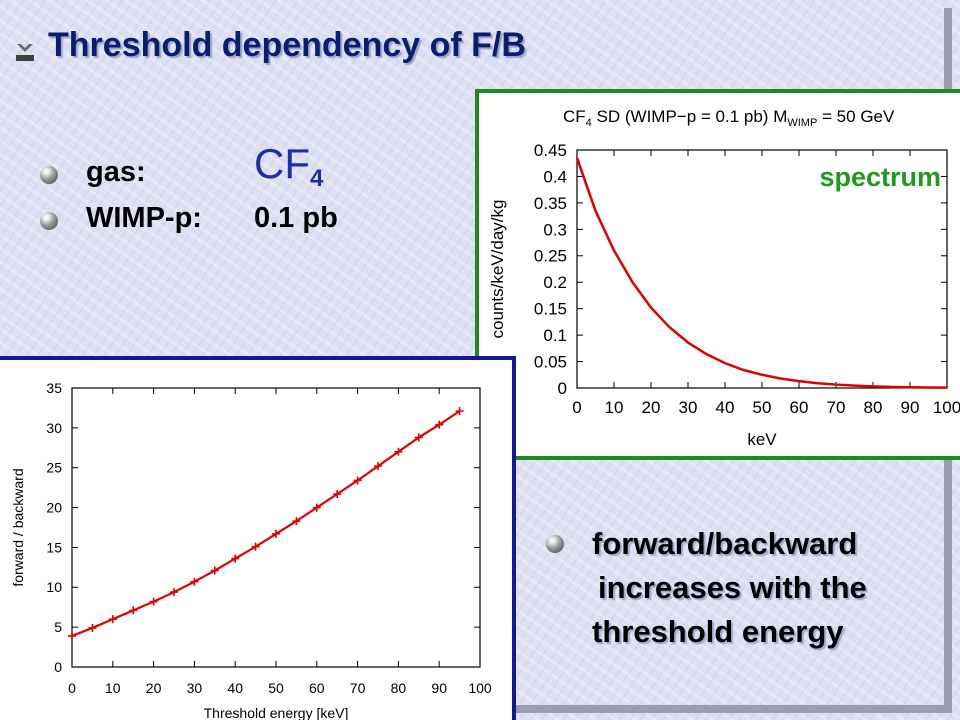 The height and width of the screenshot is (720, 960). I want to click on spectrum-y-tick-label: 0.3, so click(555, 229).